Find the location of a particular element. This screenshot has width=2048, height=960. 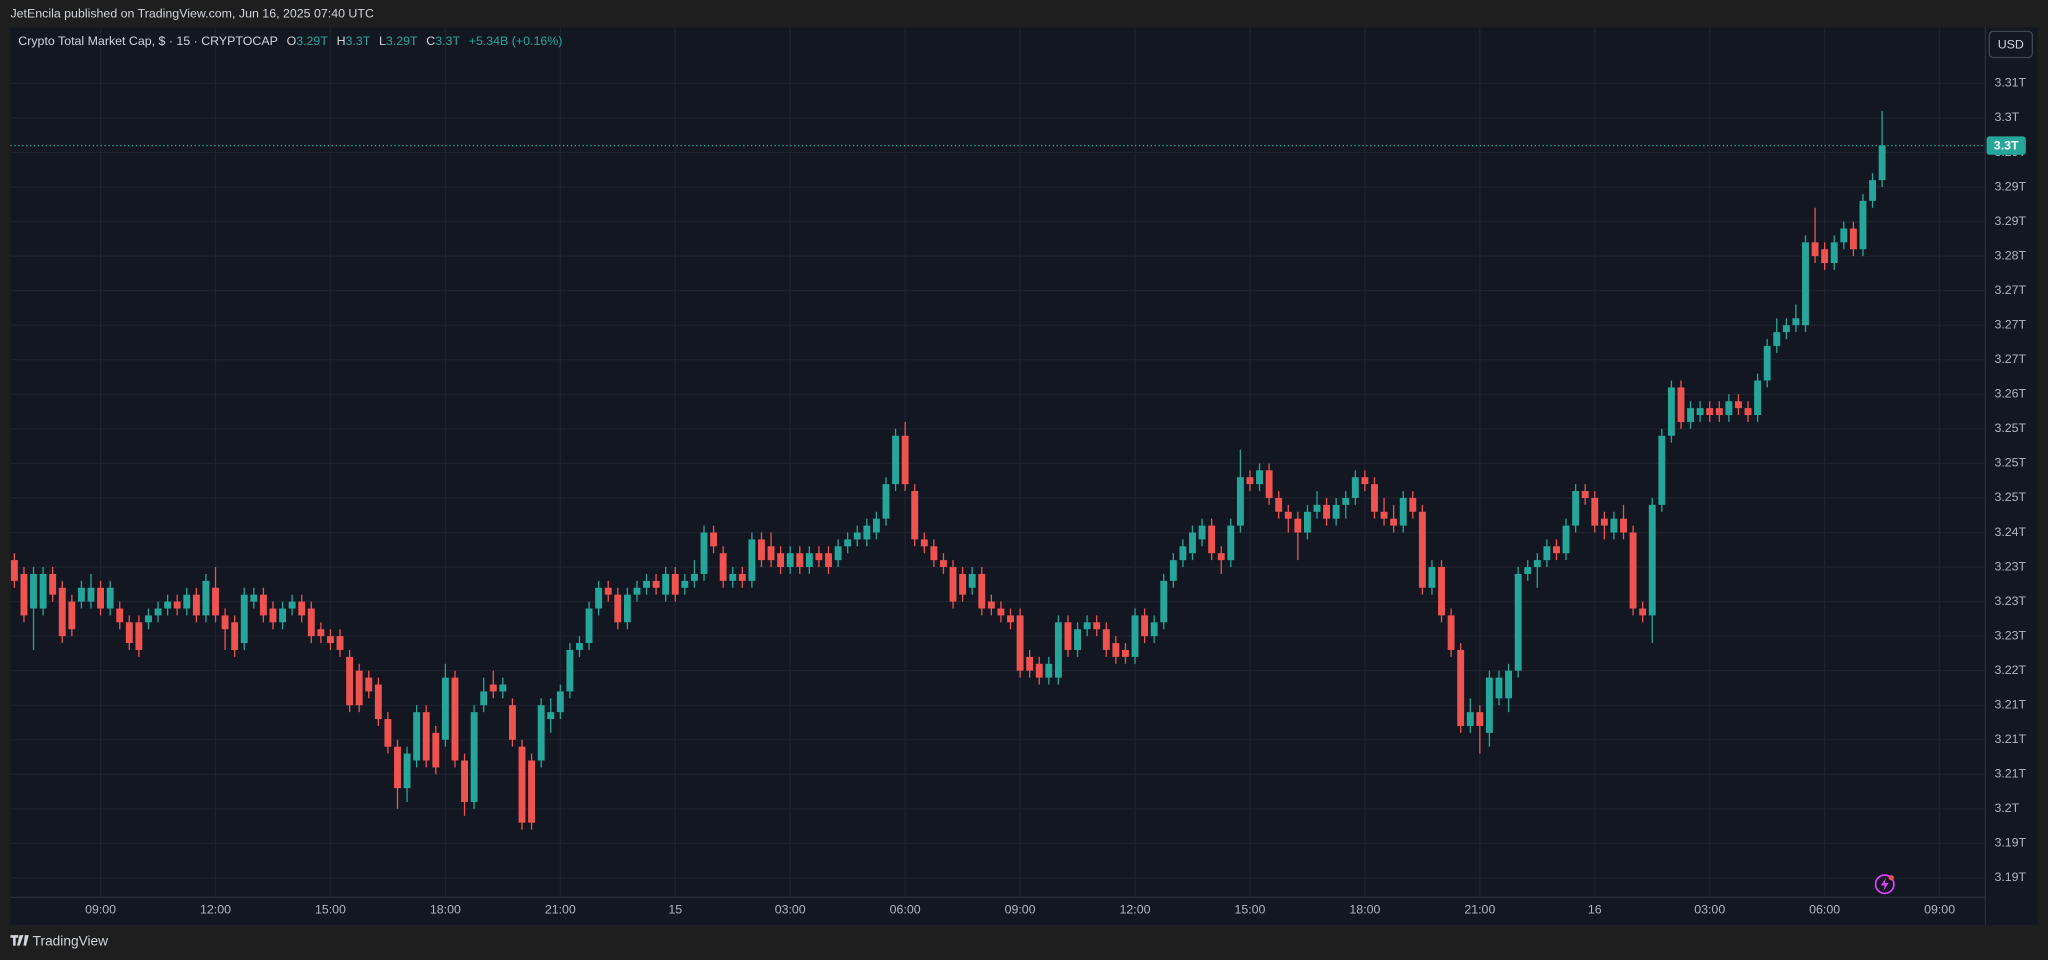

alert-icon is located at coordinates (1884, 884).